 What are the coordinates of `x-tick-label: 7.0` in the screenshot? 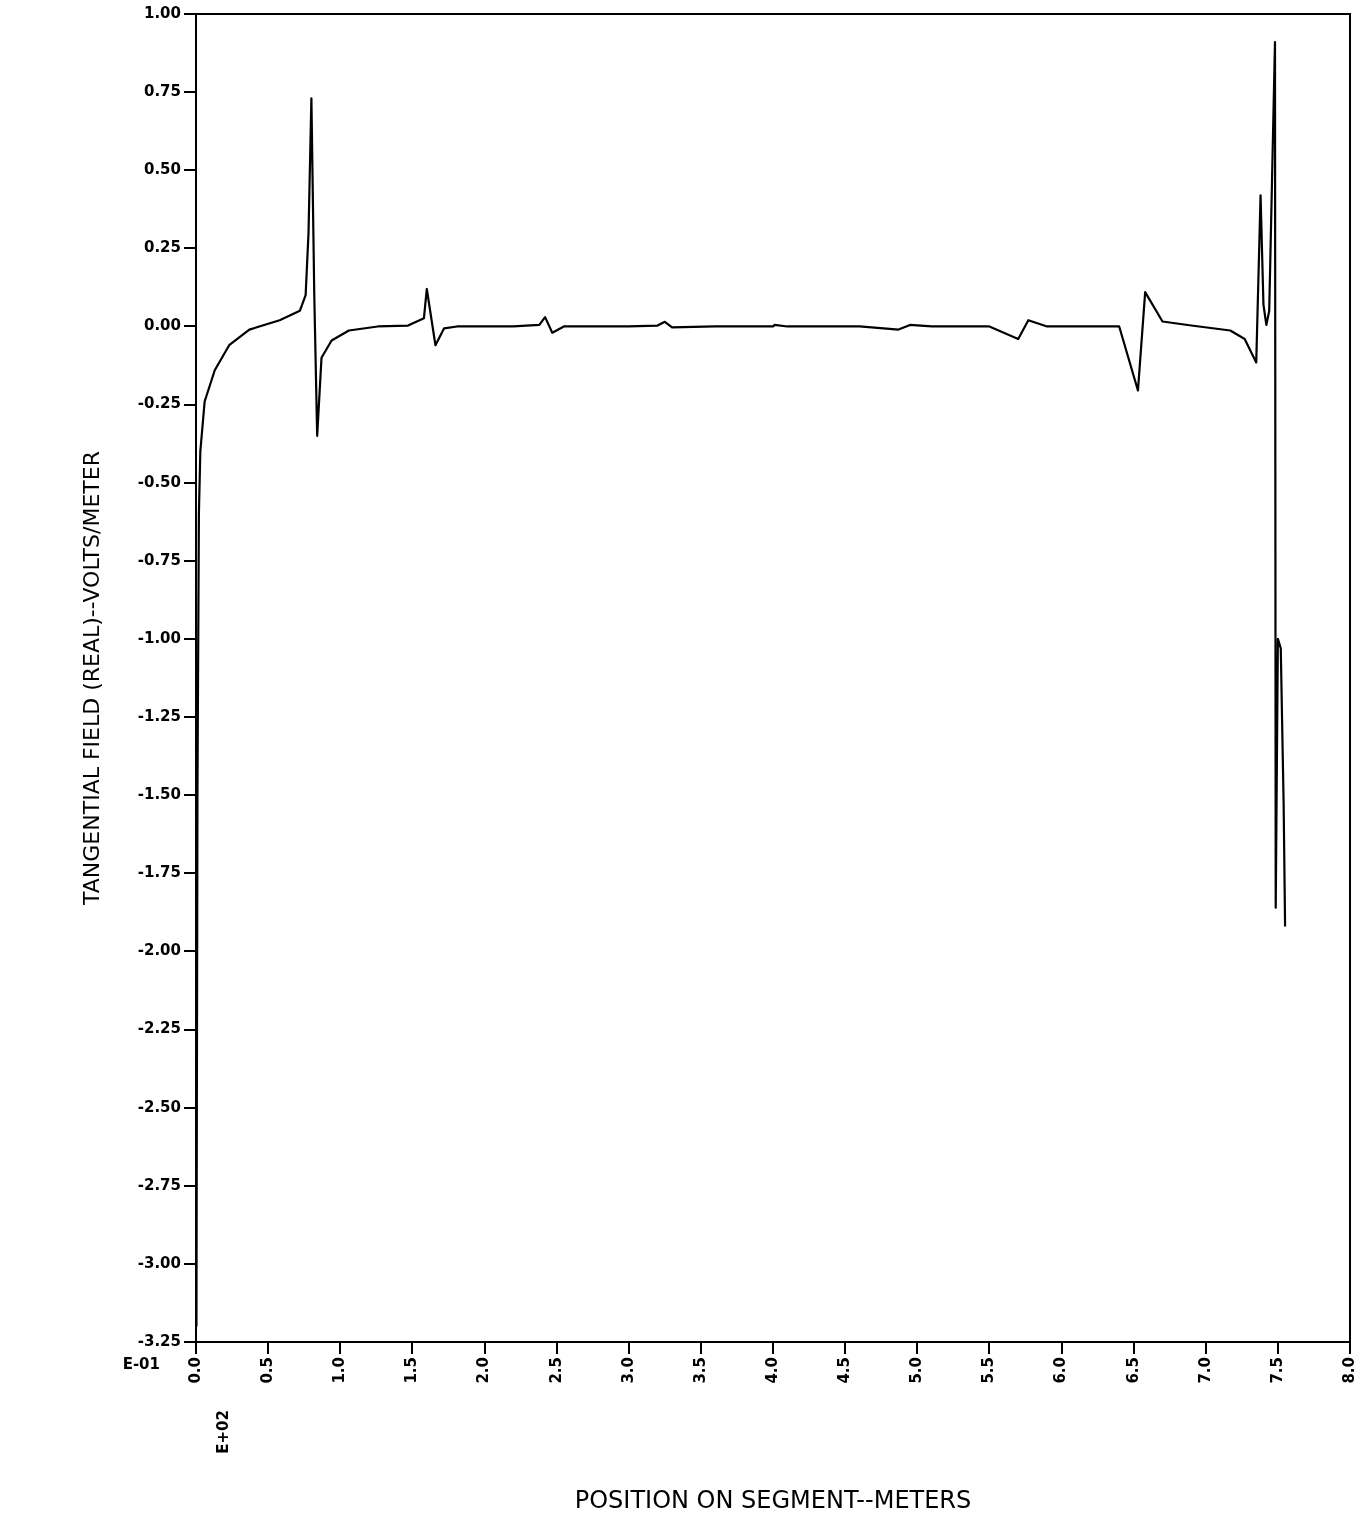 It's located at (1204, 1370).